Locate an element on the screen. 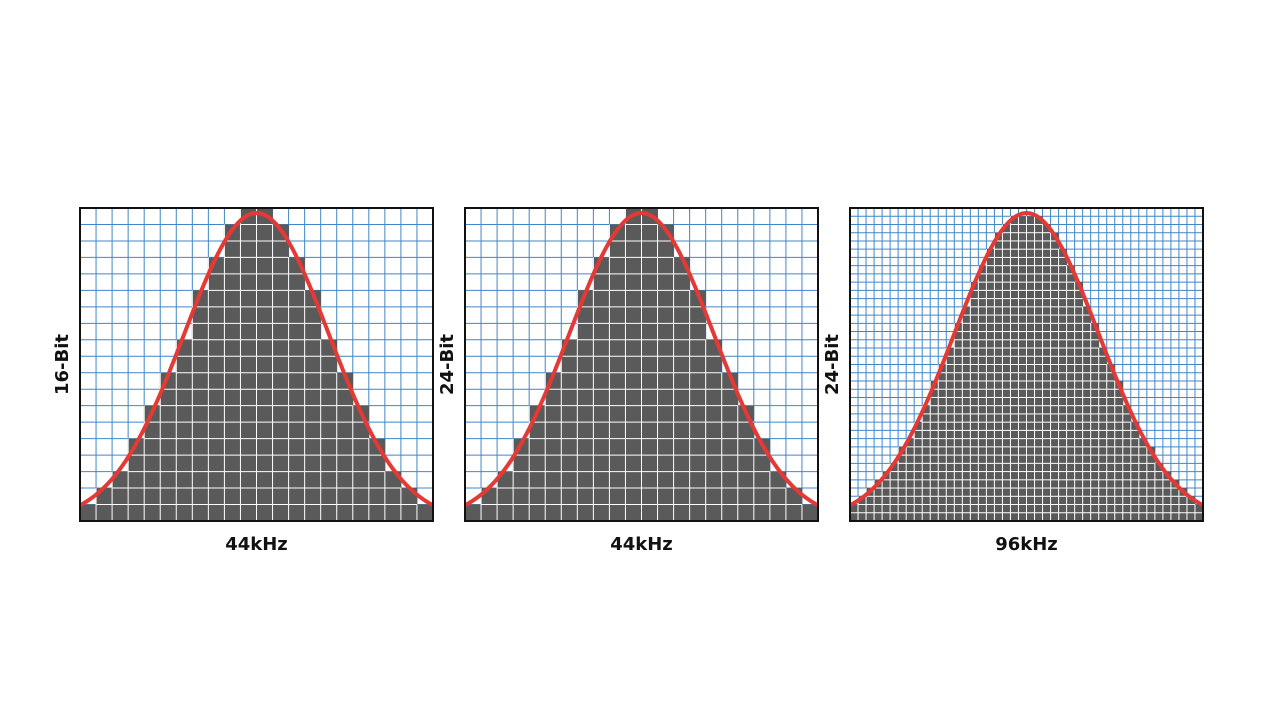 Image resolution: width=1280 pixels, height=720 pixels. panel-3-step-grid is located at coordinates (1026, 368).